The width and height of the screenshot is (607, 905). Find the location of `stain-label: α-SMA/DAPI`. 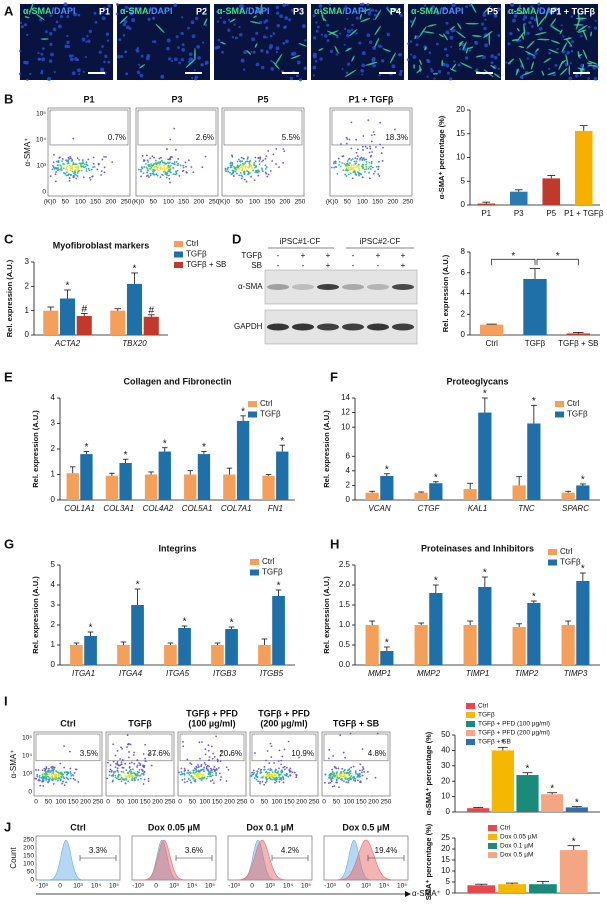

stain-label: α-SMA/DAPI is located at coordinates (146, 11).